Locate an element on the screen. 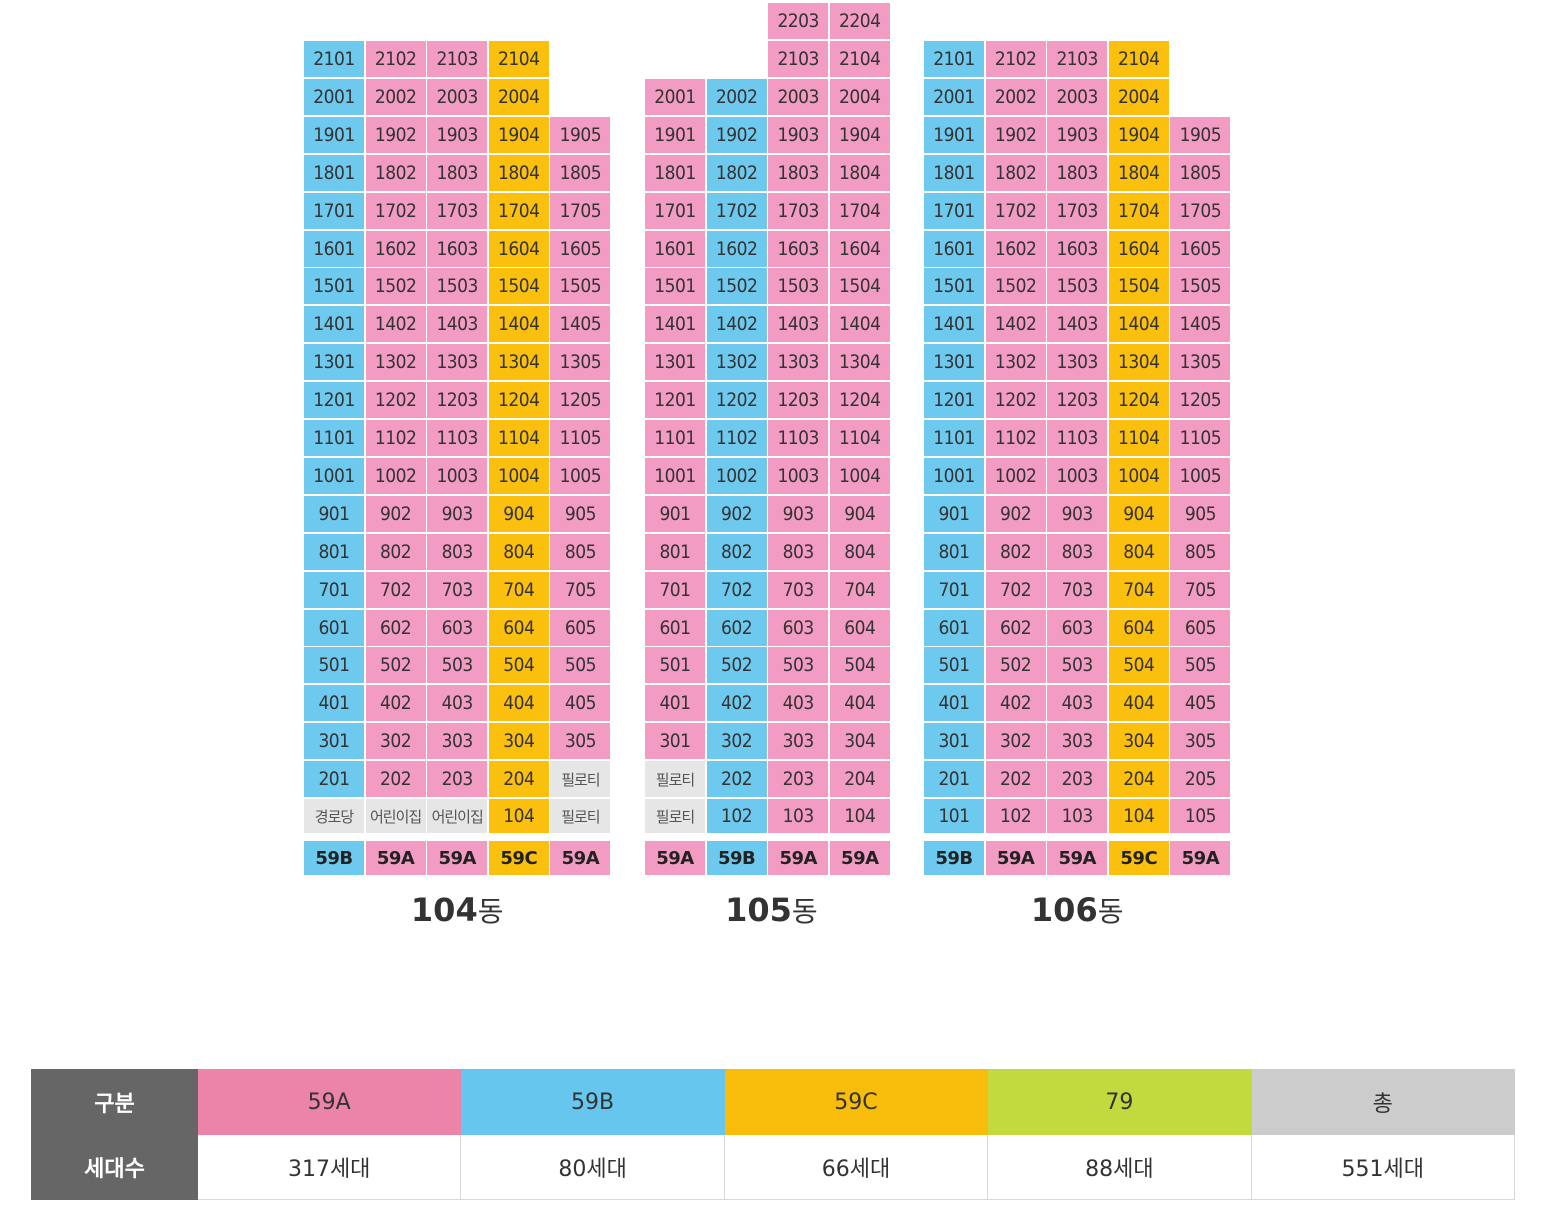 The image size is (1555, 1215). building-suffix: 동 is located at coordinates (490, 911).